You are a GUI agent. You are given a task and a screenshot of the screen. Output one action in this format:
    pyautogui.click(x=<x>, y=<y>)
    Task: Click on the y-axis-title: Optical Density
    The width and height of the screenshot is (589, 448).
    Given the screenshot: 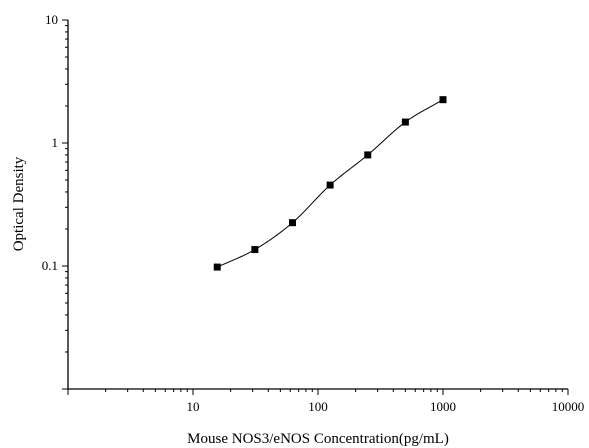 What is the action you would take?
    pyautogui.click(x=19, y=203)
    